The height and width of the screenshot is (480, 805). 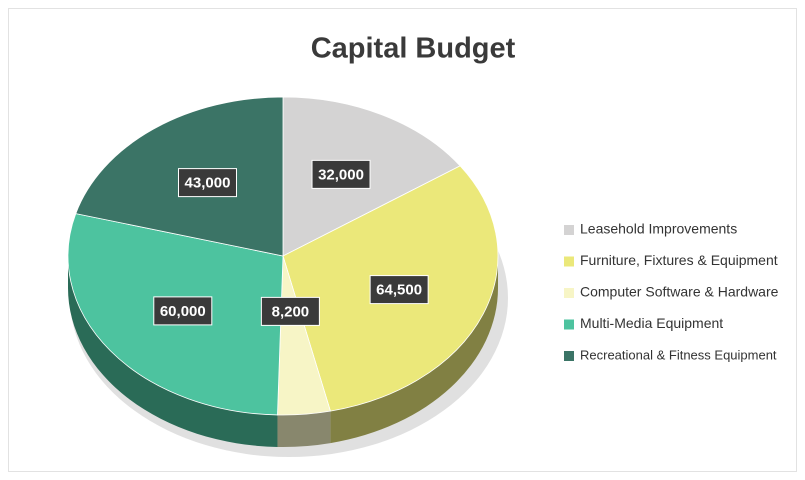 I want to click on data-label: 32,000, so click(x=341, y=174).